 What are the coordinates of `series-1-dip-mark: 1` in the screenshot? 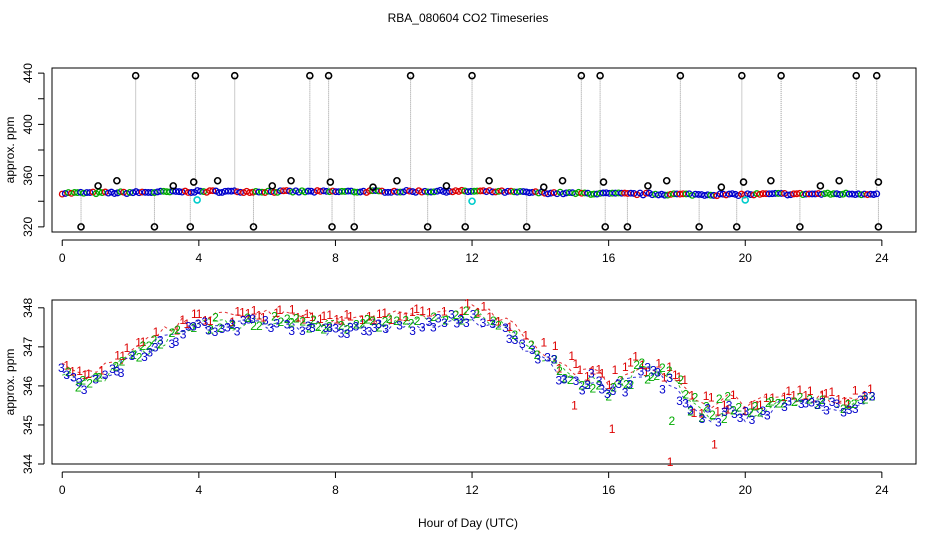 It's located at (714, 444).